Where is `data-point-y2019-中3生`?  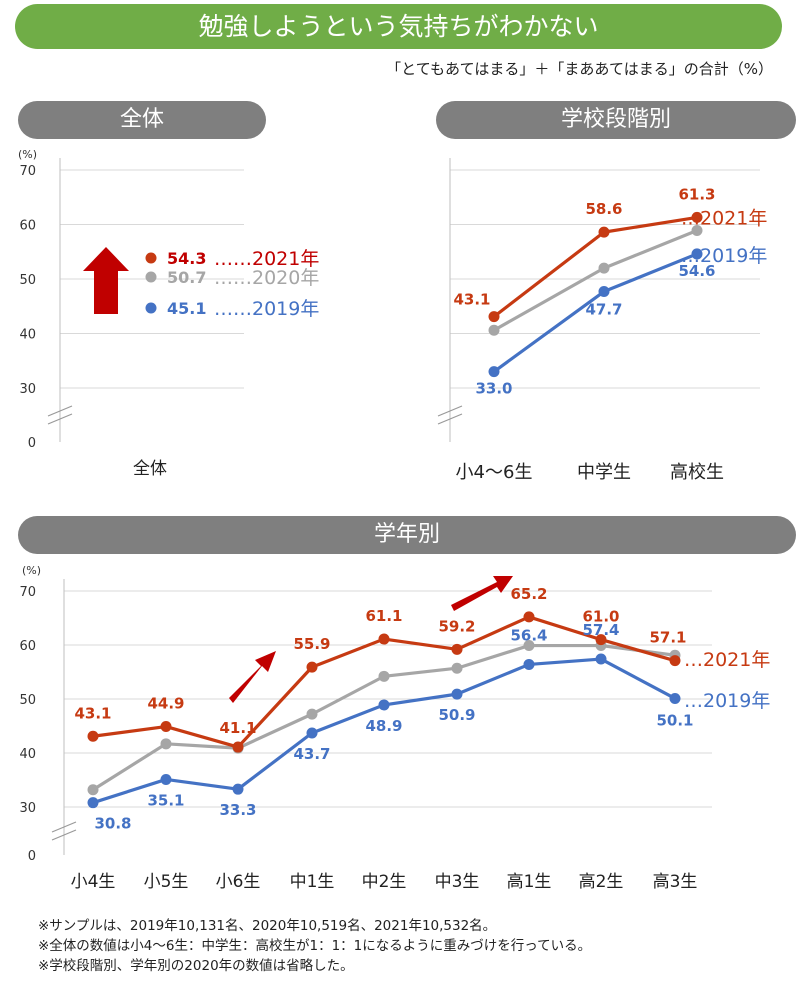
data-point-y2019-中3生 is located at coordinates (457, 694).